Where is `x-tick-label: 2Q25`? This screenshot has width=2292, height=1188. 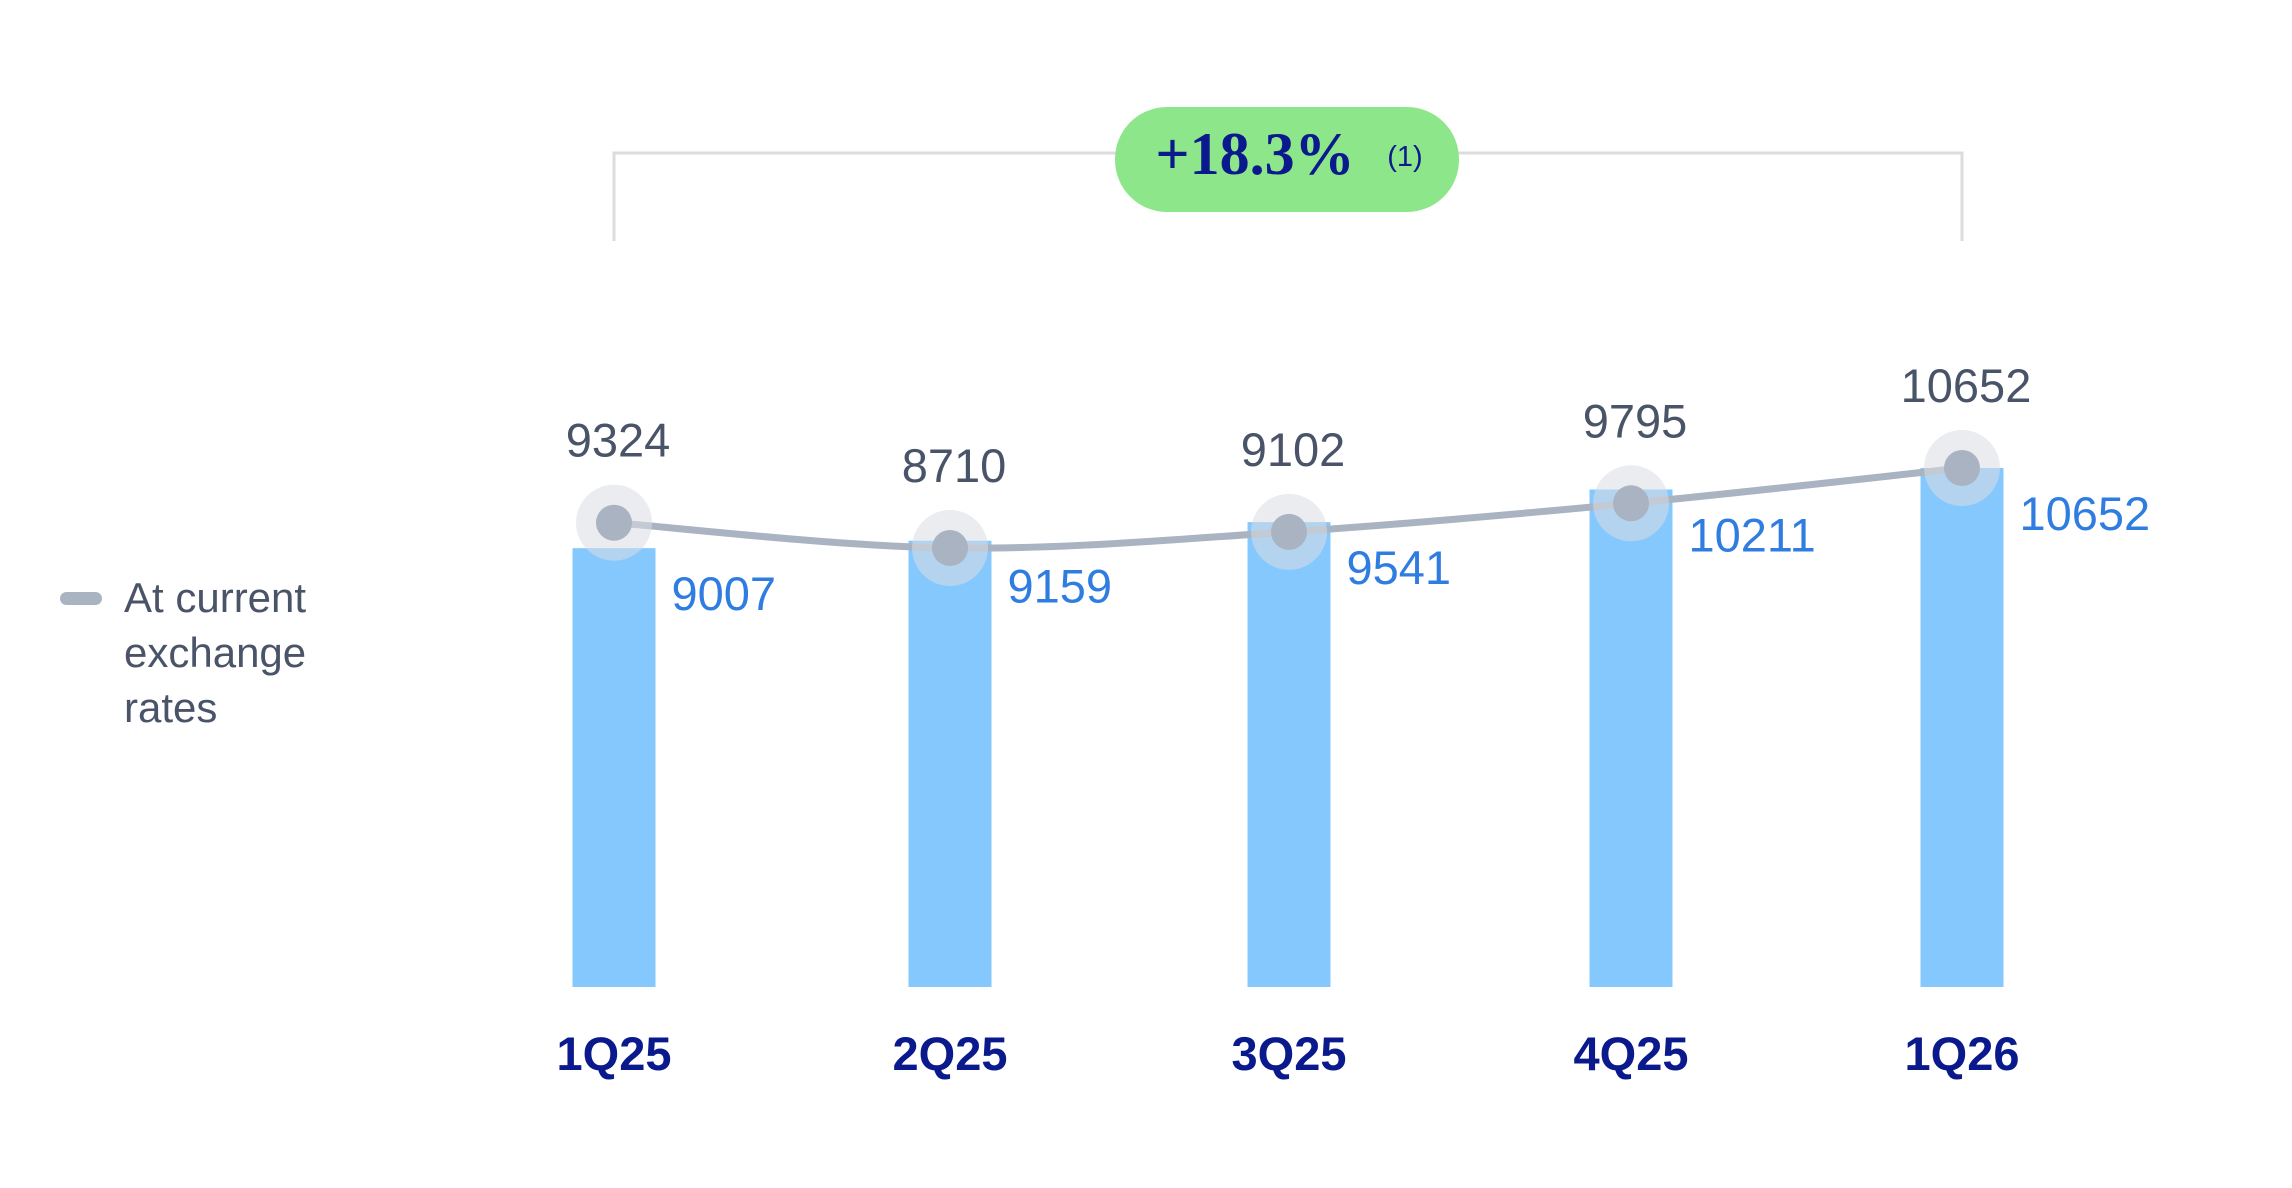 x-tick-label: 2Q25 is located at coordinates (950, 1053).